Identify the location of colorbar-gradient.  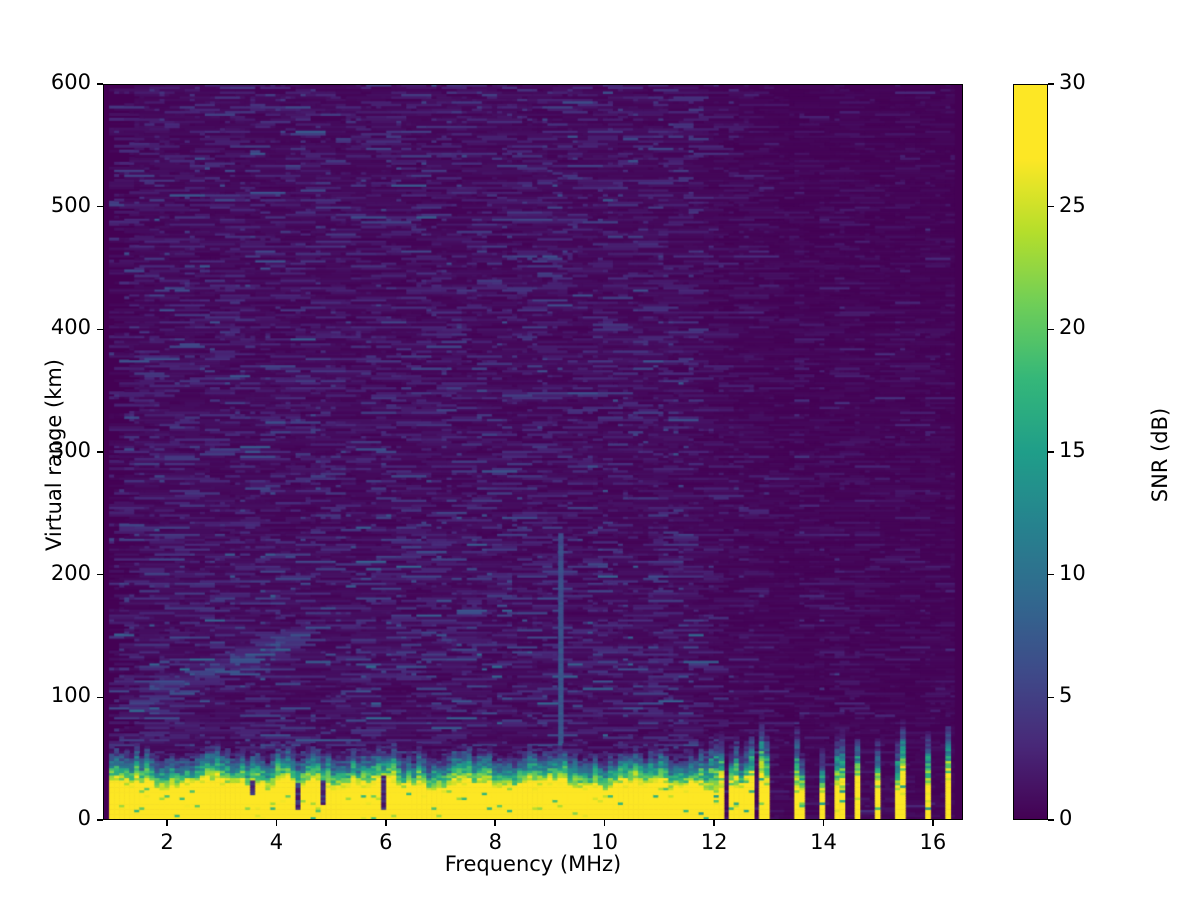
(1030, 452).